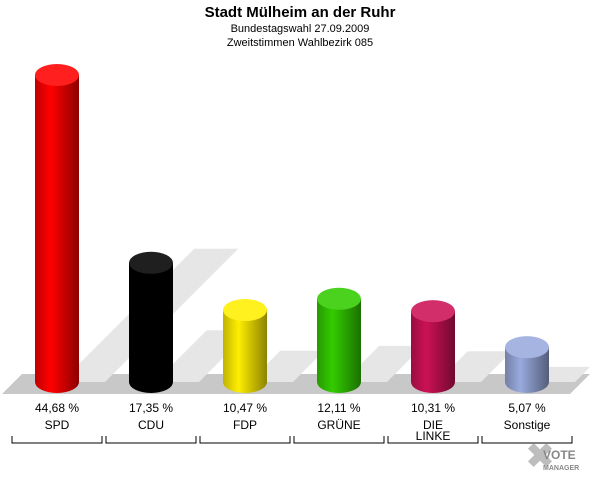 The height and width of the screenshot is (480, 600). I want to click on value-label-gruene: 12,11 %, so click(338, 408).